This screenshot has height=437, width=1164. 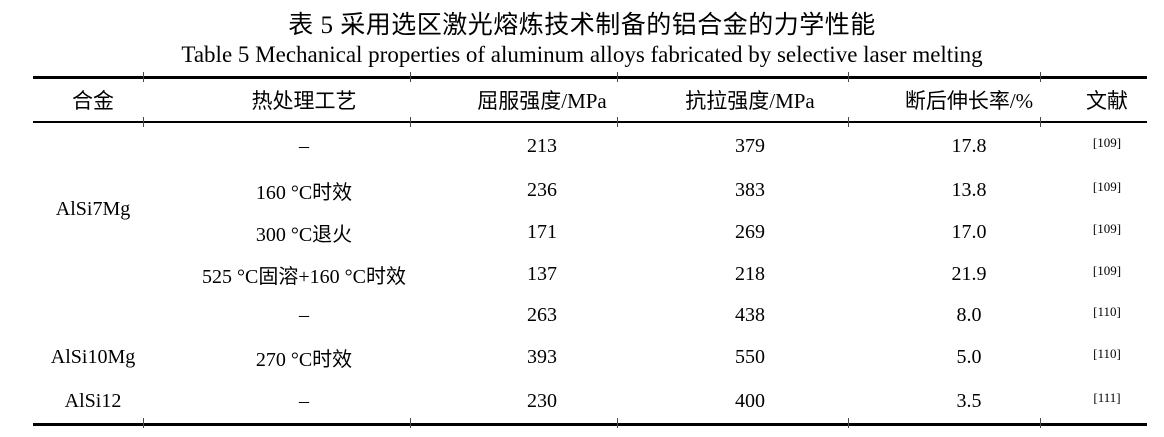 I want to click on reference-cell: [111], so click(x=1107, y=402).